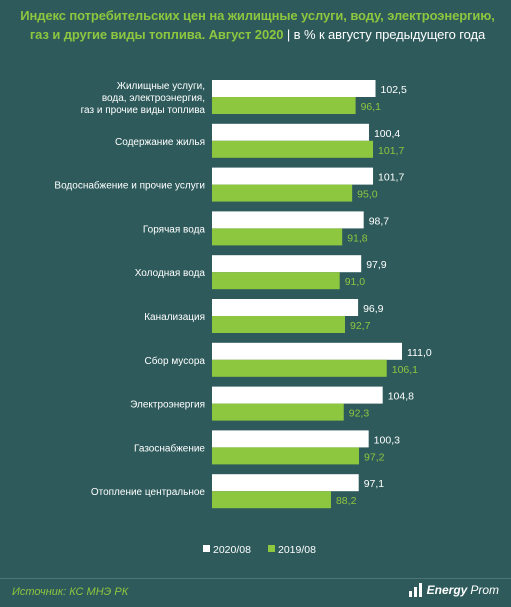  What do you see at coordinates (160, 142) in the screenshot?
I see `category-label: Содержание жилья` at bounding box center [160, 142].